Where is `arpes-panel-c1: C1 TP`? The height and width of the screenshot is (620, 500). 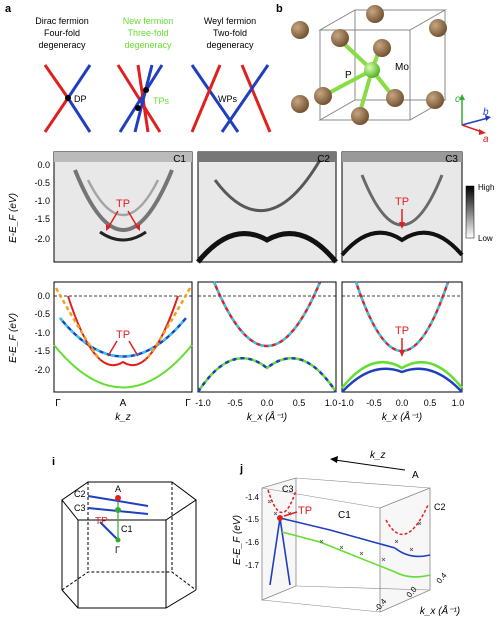
arpes-panel-c1: C1 TP is located at coordinates (123, 207).